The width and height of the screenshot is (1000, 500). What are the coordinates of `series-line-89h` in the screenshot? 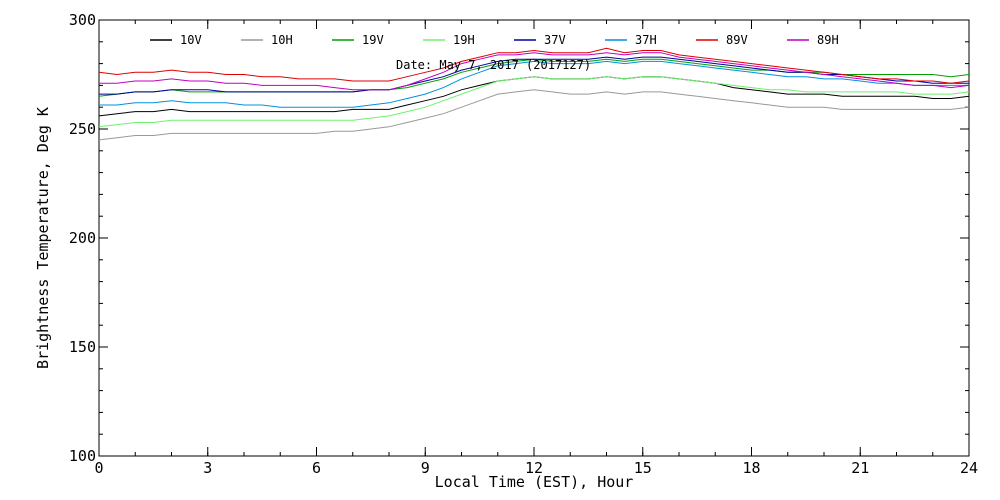 It's located at (534, 71).